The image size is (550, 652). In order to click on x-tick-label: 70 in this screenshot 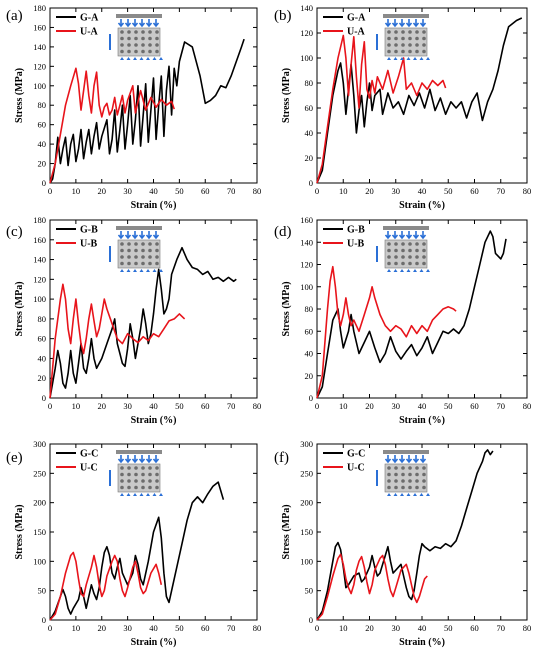, I will do `click(501, 628)`.